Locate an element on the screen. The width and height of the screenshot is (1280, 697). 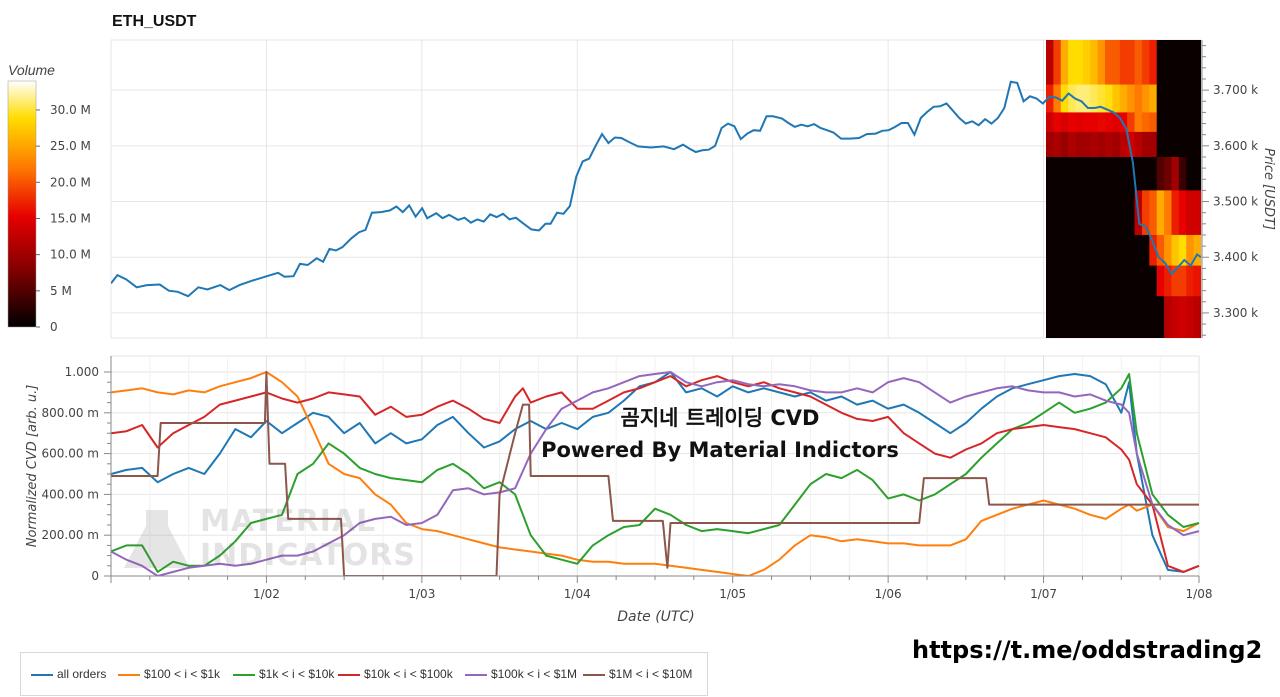
cvd-x-tick-label: 1/06 is located at coordinates (888, 594).